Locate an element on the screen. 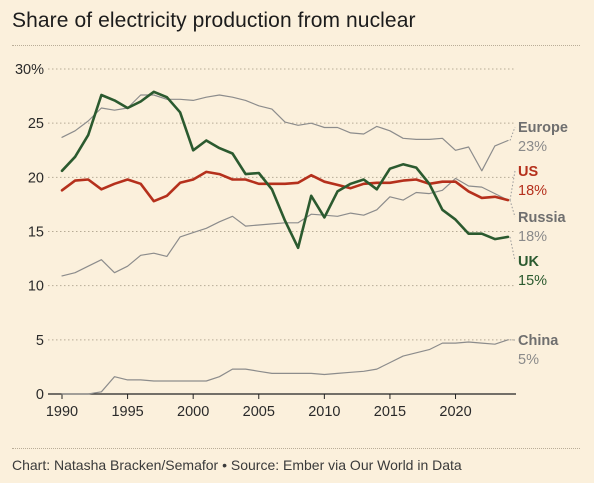 The image size is (594, 483). label-connector-us is located at coordinates (512, 185).